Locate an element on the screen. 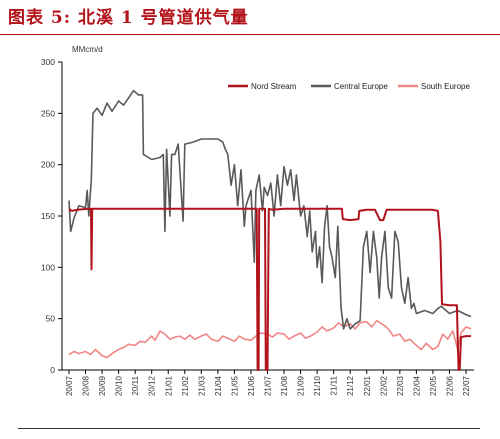 The height and width of the screenshot is (439, 500). chart-legend: Nord Stream Central Europe South Europe is located at coordinates (349, 86).